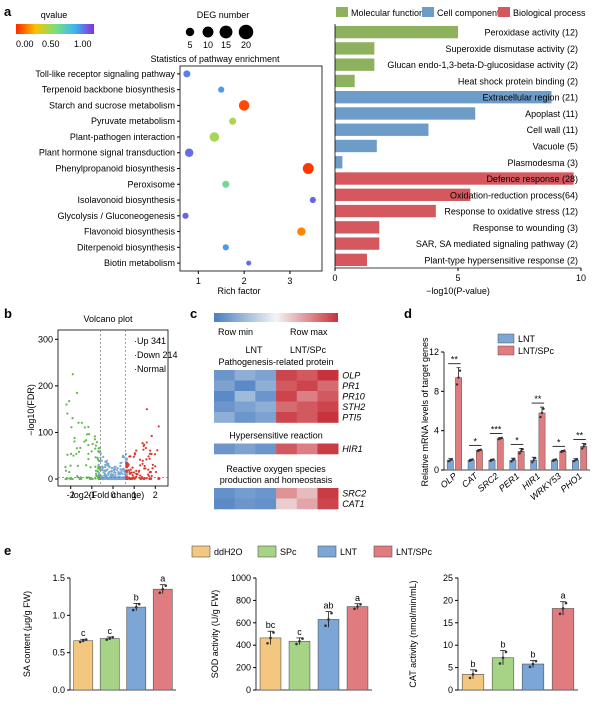 Image resolution: width=600 pixels, height=706 pixels. Describe the element at coordinates (425, 412) in the screenshot. I see `qpcr-ylabel: Relative mRNA levels of target genes` at that location.